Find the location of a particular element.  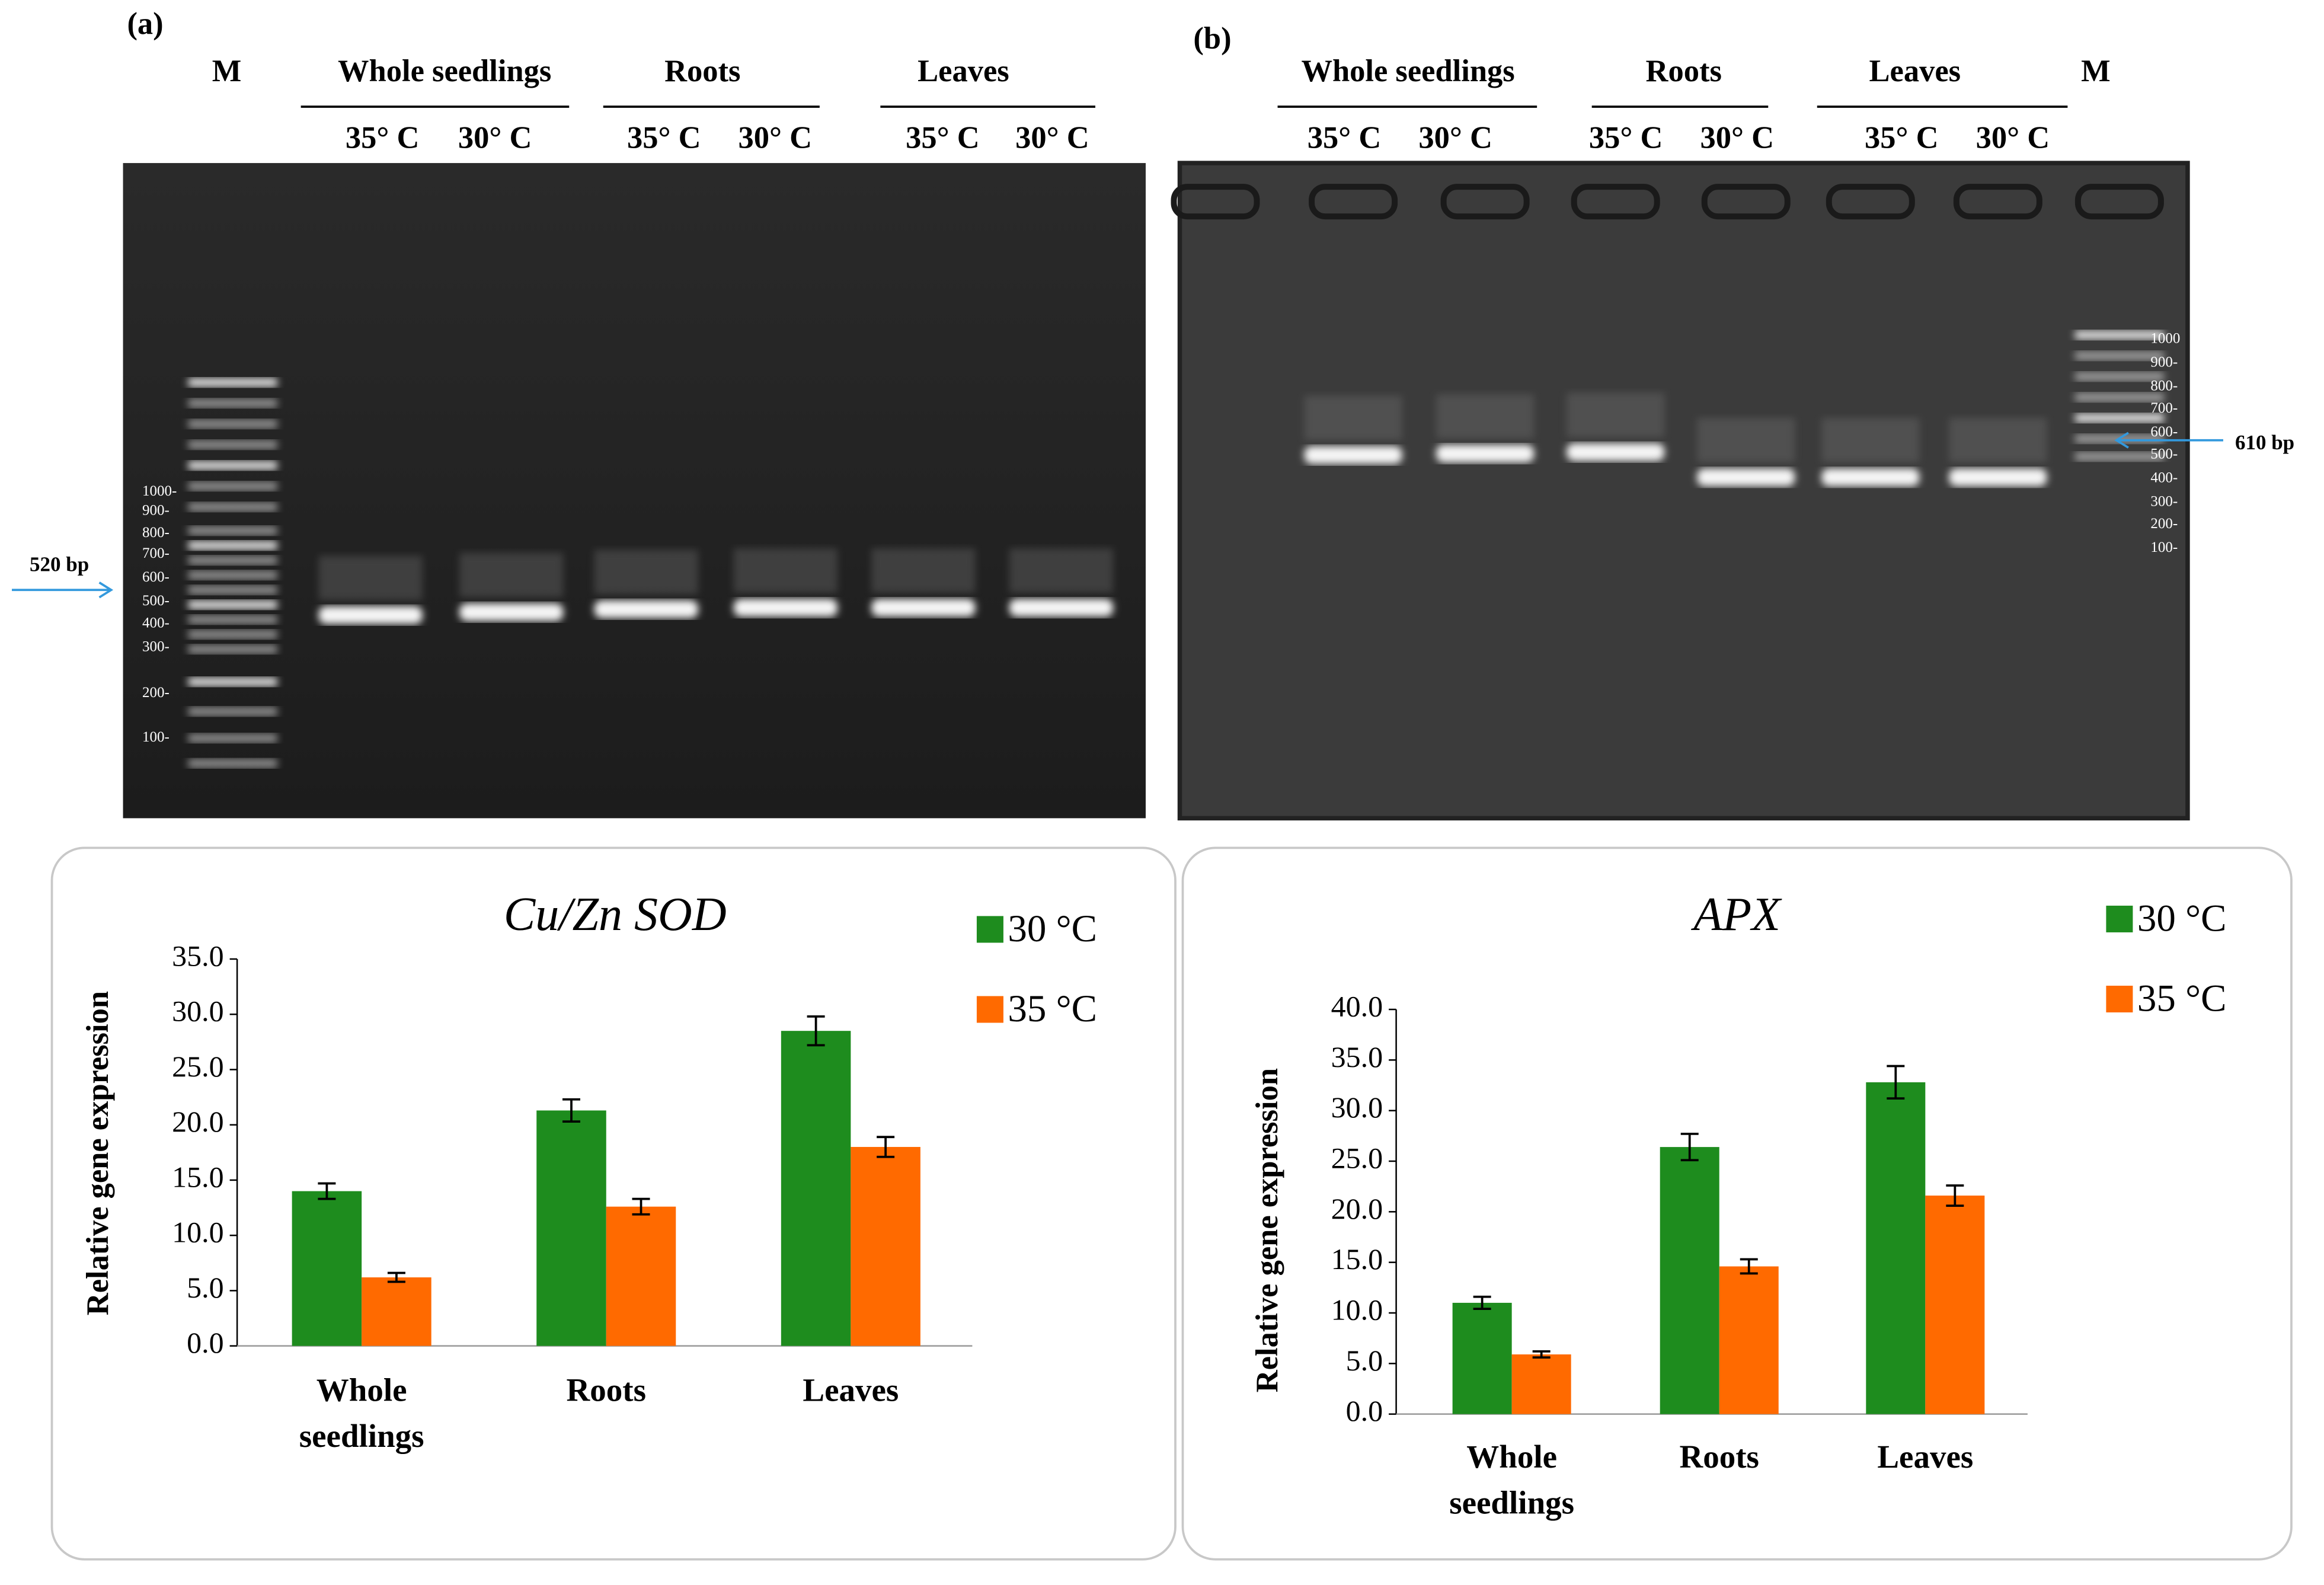

ladder-label: 1000- is located at coordinates (159, 491).